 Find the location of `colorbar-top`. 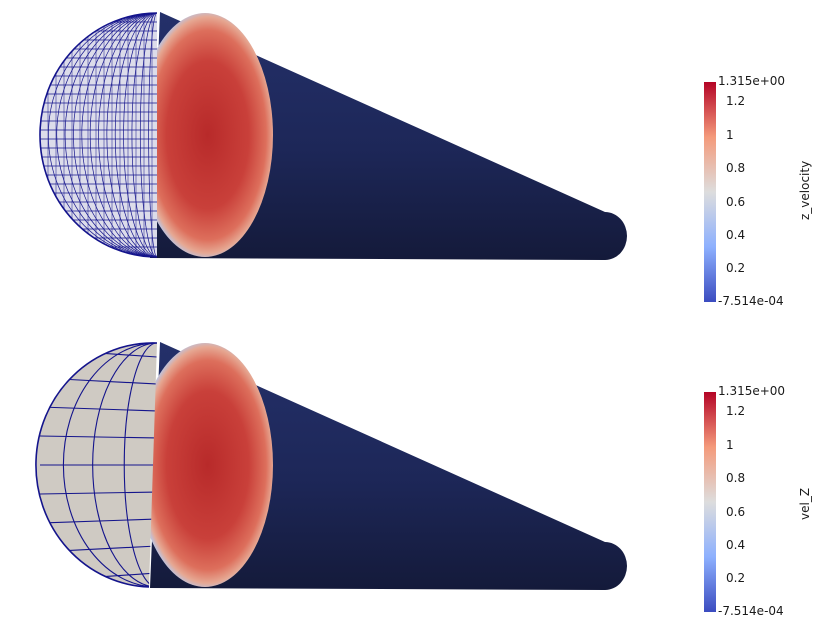

colorbar-top is located at coordinates (710, 192).